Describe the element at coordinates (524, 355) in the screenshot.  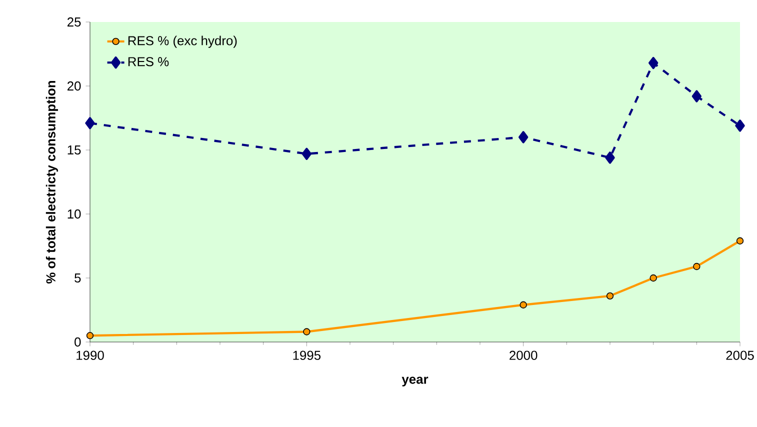
I see `x-tick-label: 2000` at that location.